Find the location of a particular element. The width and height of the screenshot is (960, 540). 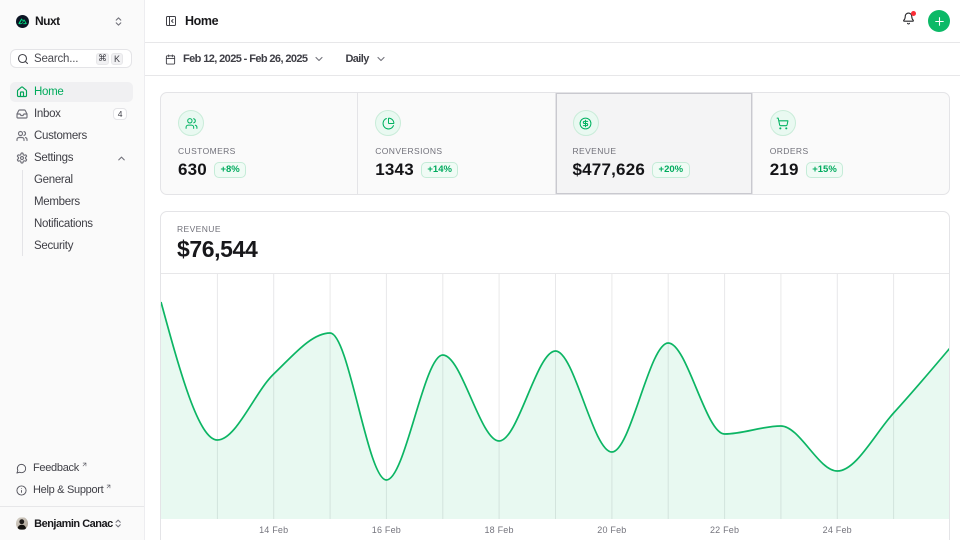

svg-text: 16 Feb is located at coordinates (386, 530).